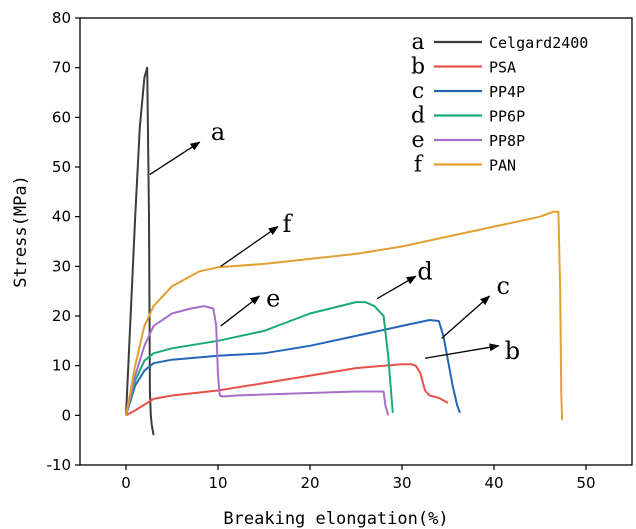 This screenshot has height=529, width=636. What do you see at coordinates (507, 92) in the screenshot?
I see `legend-label-c: PP4P` at bounding box center [507, 92].